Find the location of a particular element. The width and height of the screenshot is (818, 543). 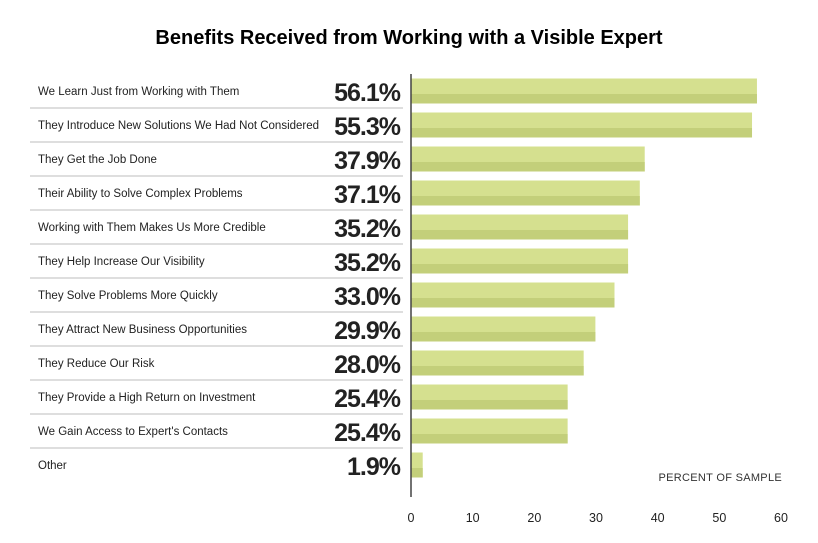

x-axis-ticks: 0 10 20 30 40 50 60 is located at coordinates (598, 518).